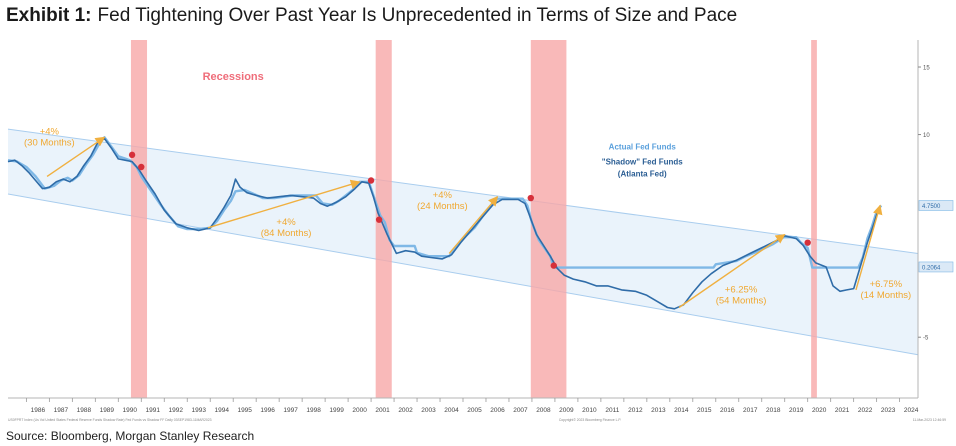  Describe the element at coordinates (590, 420) in the screenshot. I see `small-print-center: Copyright© 2023 Bloomberg Finance L.P.` at that location.